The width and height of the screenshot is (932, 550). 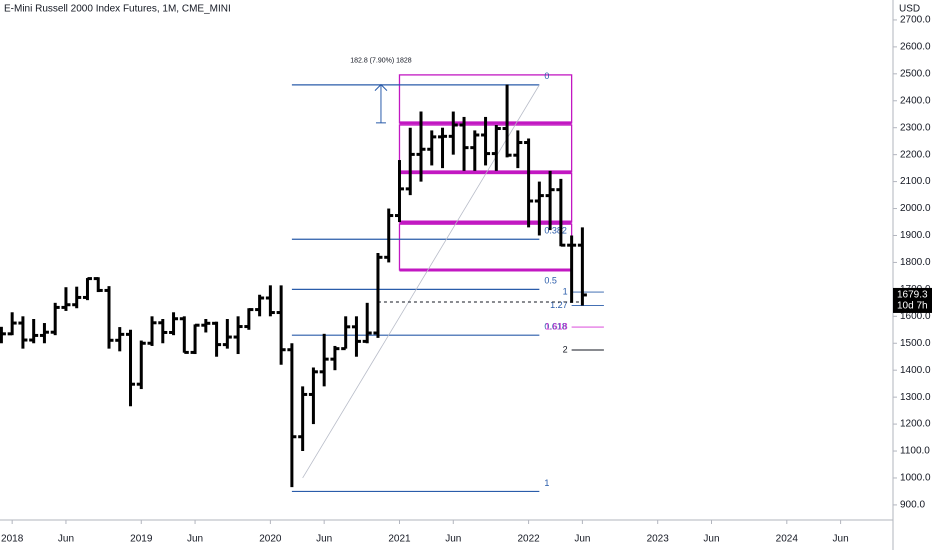 I want to click on y-tick-label: 2200.0, so click(x=915, y=154).